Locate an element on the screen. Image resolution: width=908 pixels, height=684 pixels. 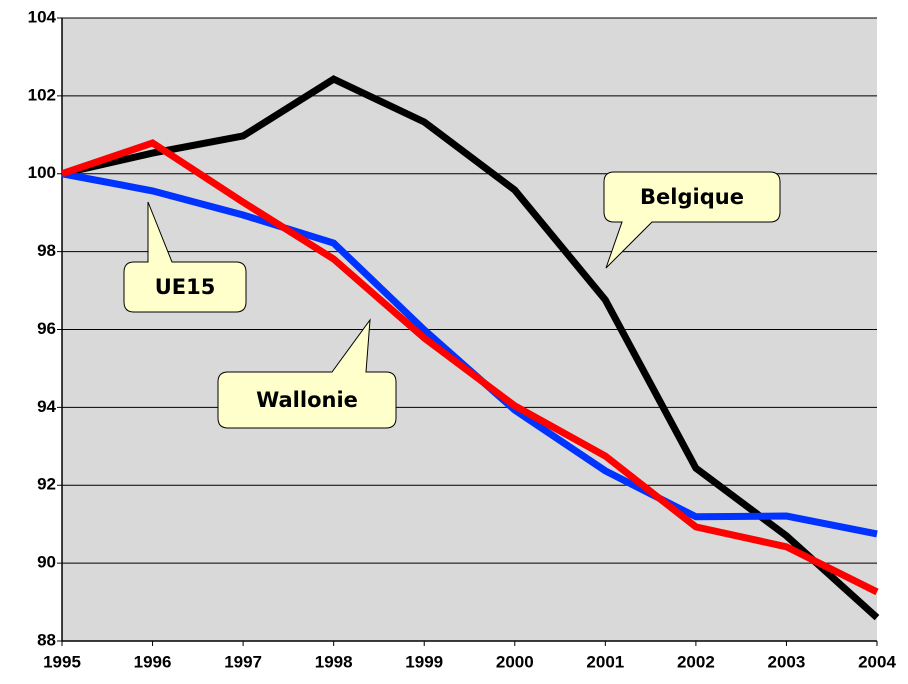
y-tick-label: 94 is located at coordinates (46, 406).